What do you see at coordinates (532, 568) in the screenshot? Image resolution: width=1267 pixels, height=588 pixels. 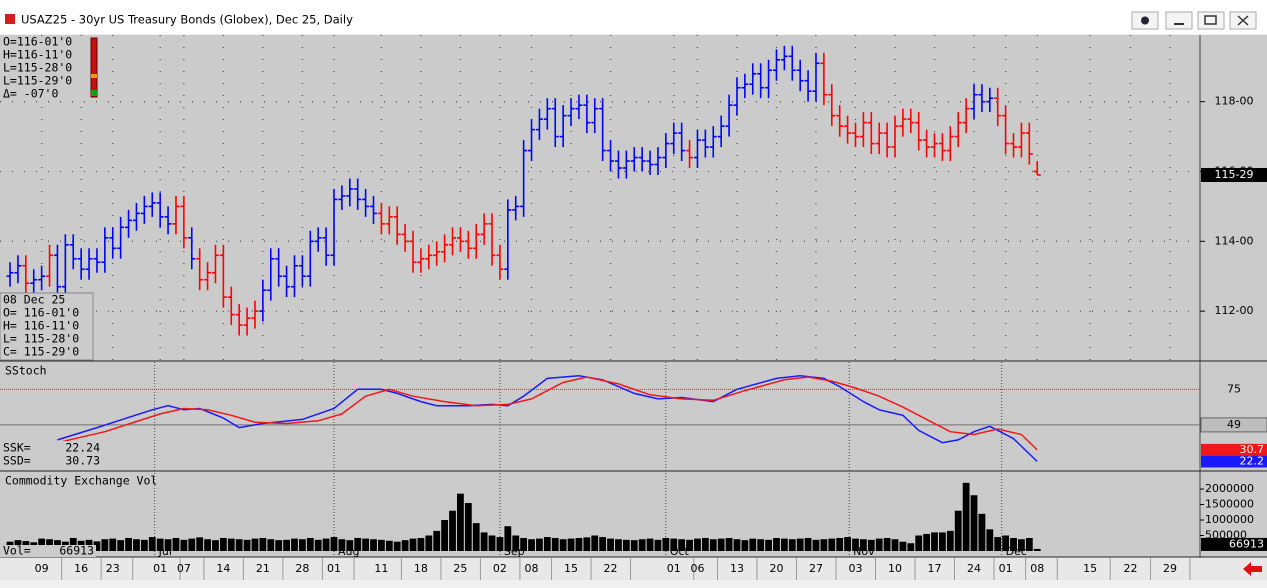 I see `x-tick-label: 08` at bounding box center [532, 568].